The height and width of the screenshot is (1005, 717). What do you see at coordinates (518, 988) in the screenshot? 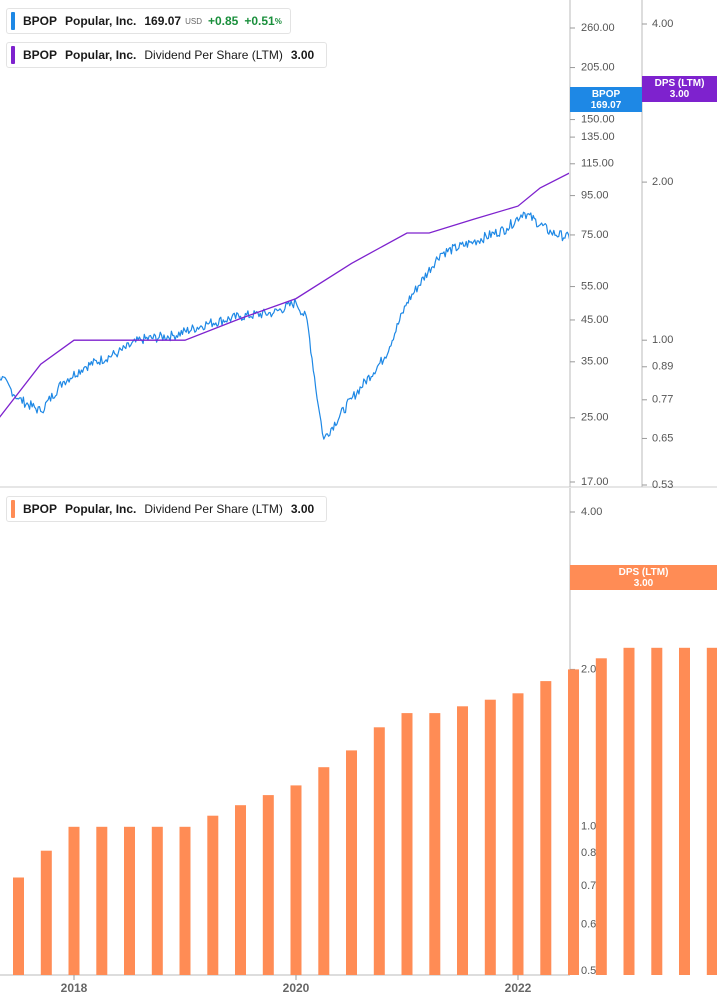
I see `x-tick-label: 2022` at bounding box center [518, 988].